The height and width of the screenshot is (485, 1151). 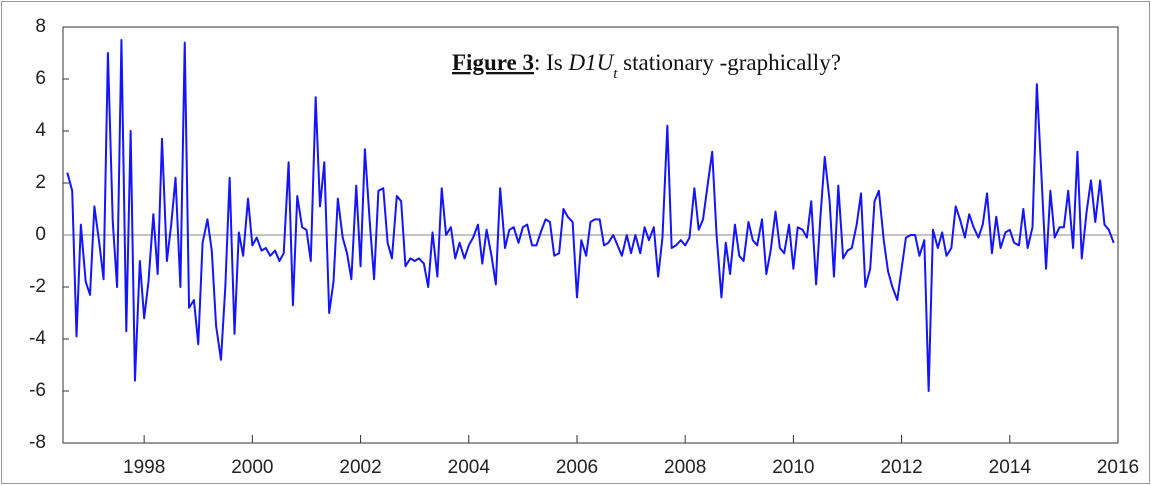 What do you see at coordinates (40, 78) in the screenshot?
I see `y-tick-label: 6` at bounding box center [40, 78].